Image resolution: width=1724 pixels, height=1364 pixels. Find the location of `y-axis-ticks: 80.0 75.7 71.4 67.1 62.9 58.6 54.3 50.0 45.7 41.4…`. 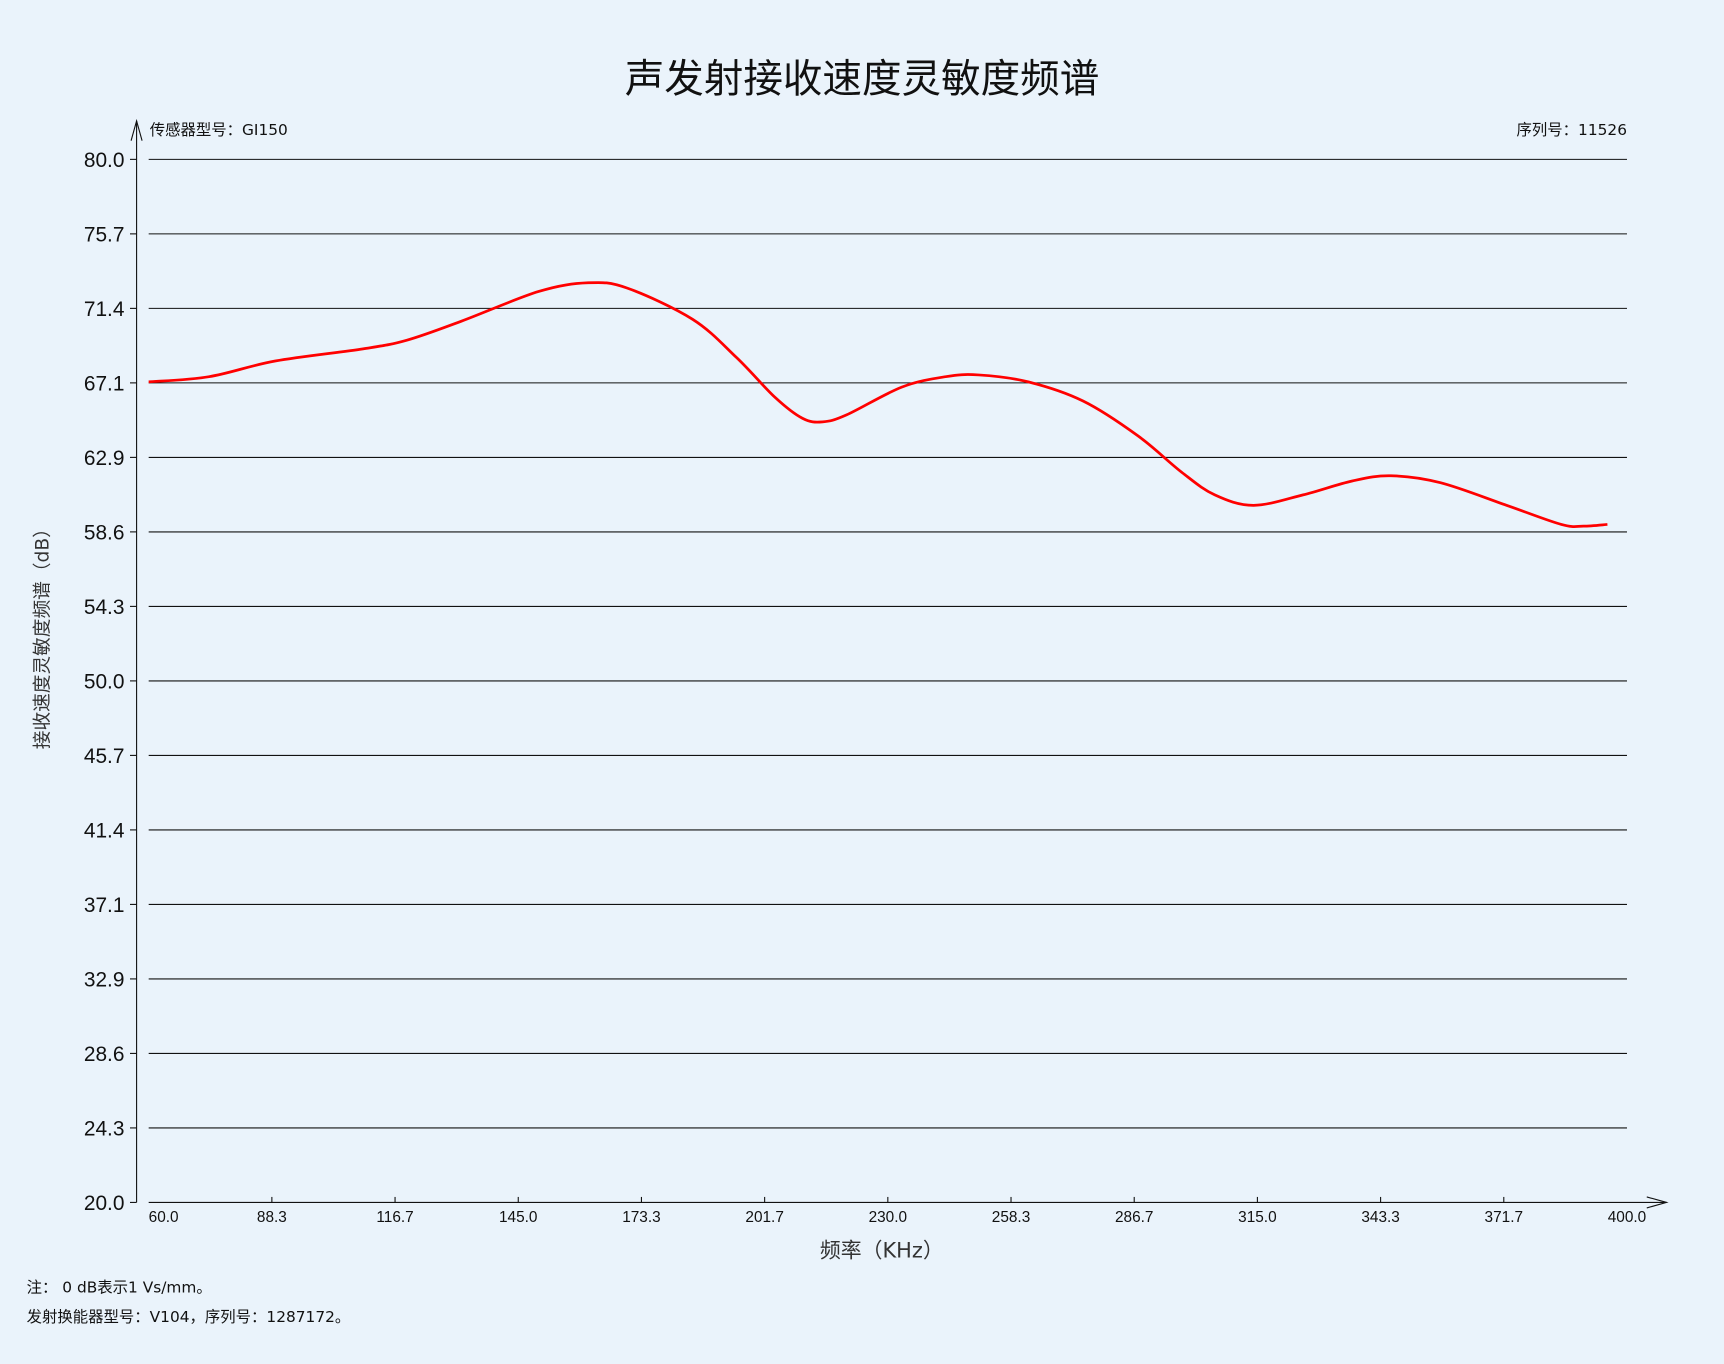

y-axis-ticks: 80.0 75.7 71.4 67.1 62.9 58.6 54.3 50.0 45.7 41.4… is located at coordinates (110, 682).